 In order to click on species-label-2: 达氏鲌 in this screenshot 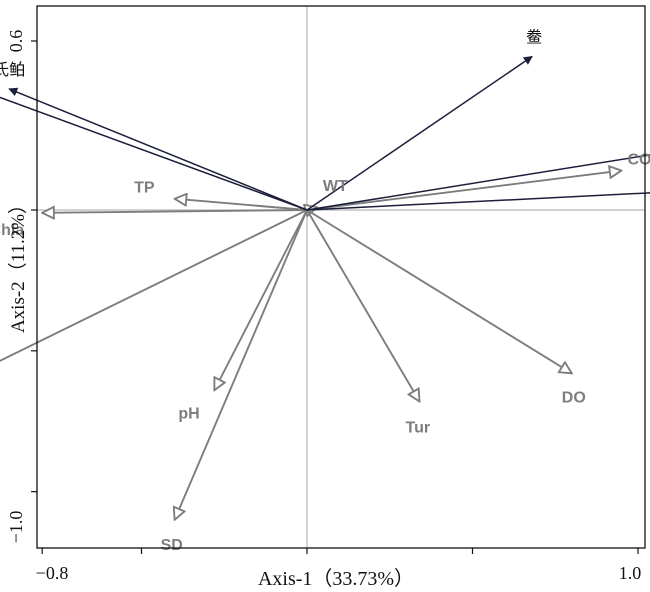, I will do `click(12, 69)`.